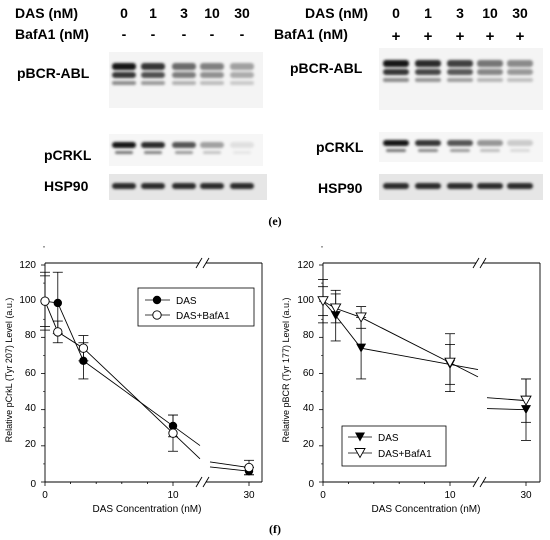 This screenshot has width=550, height=540. What do you see at coordinates (458, 124) in the screenshot?
I see `blot-right-bands` at bounding box center [458, 124].